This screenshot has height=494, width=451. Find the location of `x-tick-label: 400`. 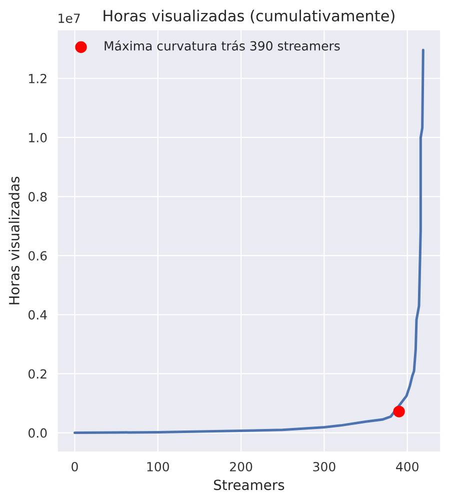

x-tick-label: 400 is located at coordinates (407, 467).